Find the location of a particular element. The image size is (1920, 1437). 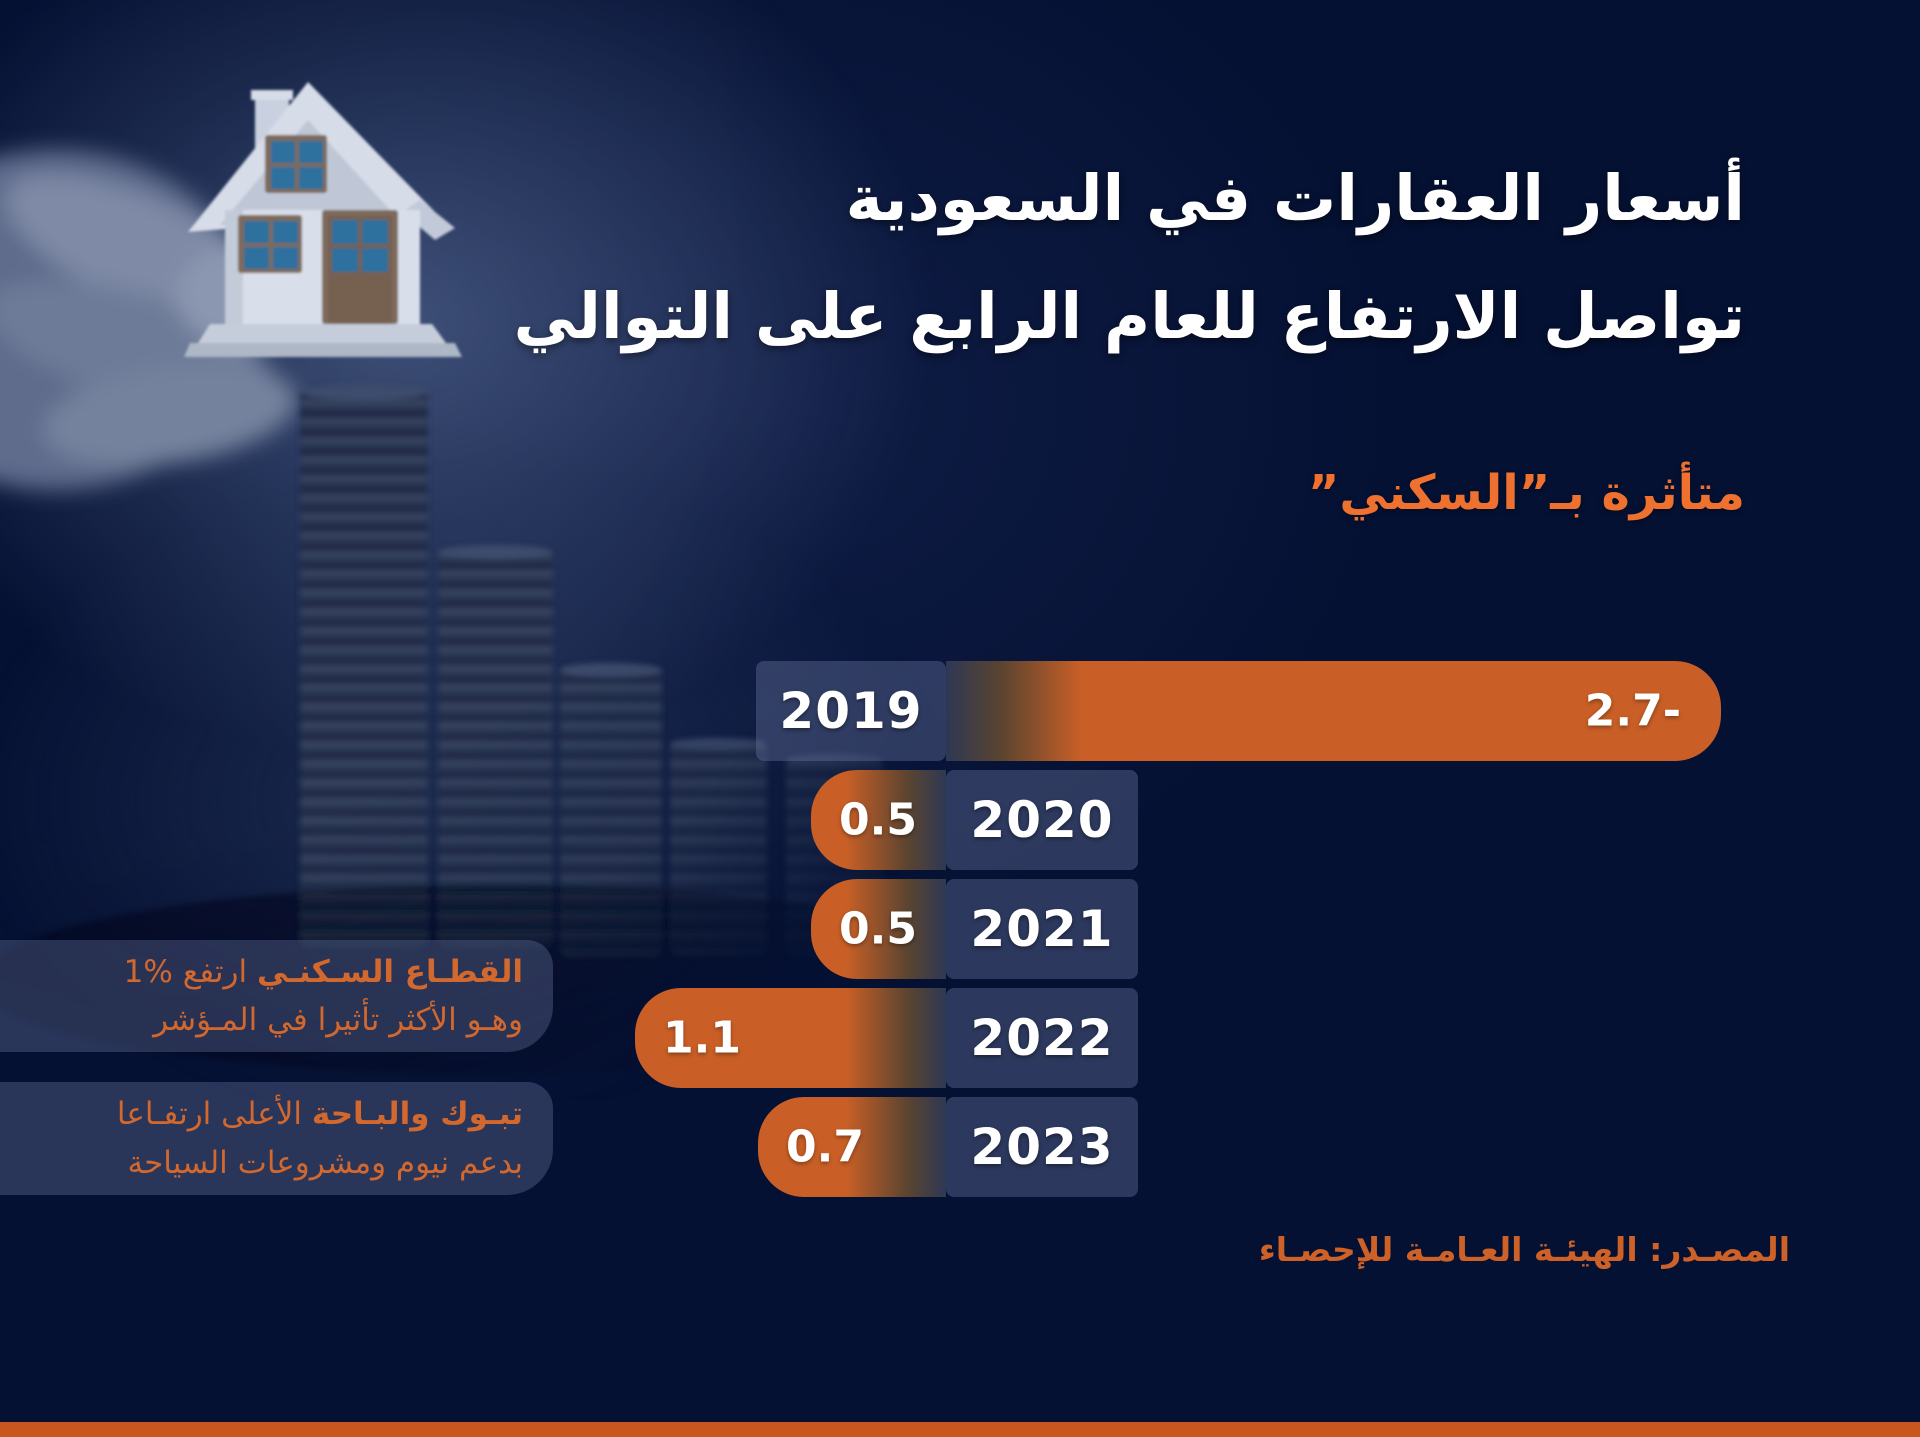

year-label-box-2020: 2020 is located at coordinates (1042, 820).